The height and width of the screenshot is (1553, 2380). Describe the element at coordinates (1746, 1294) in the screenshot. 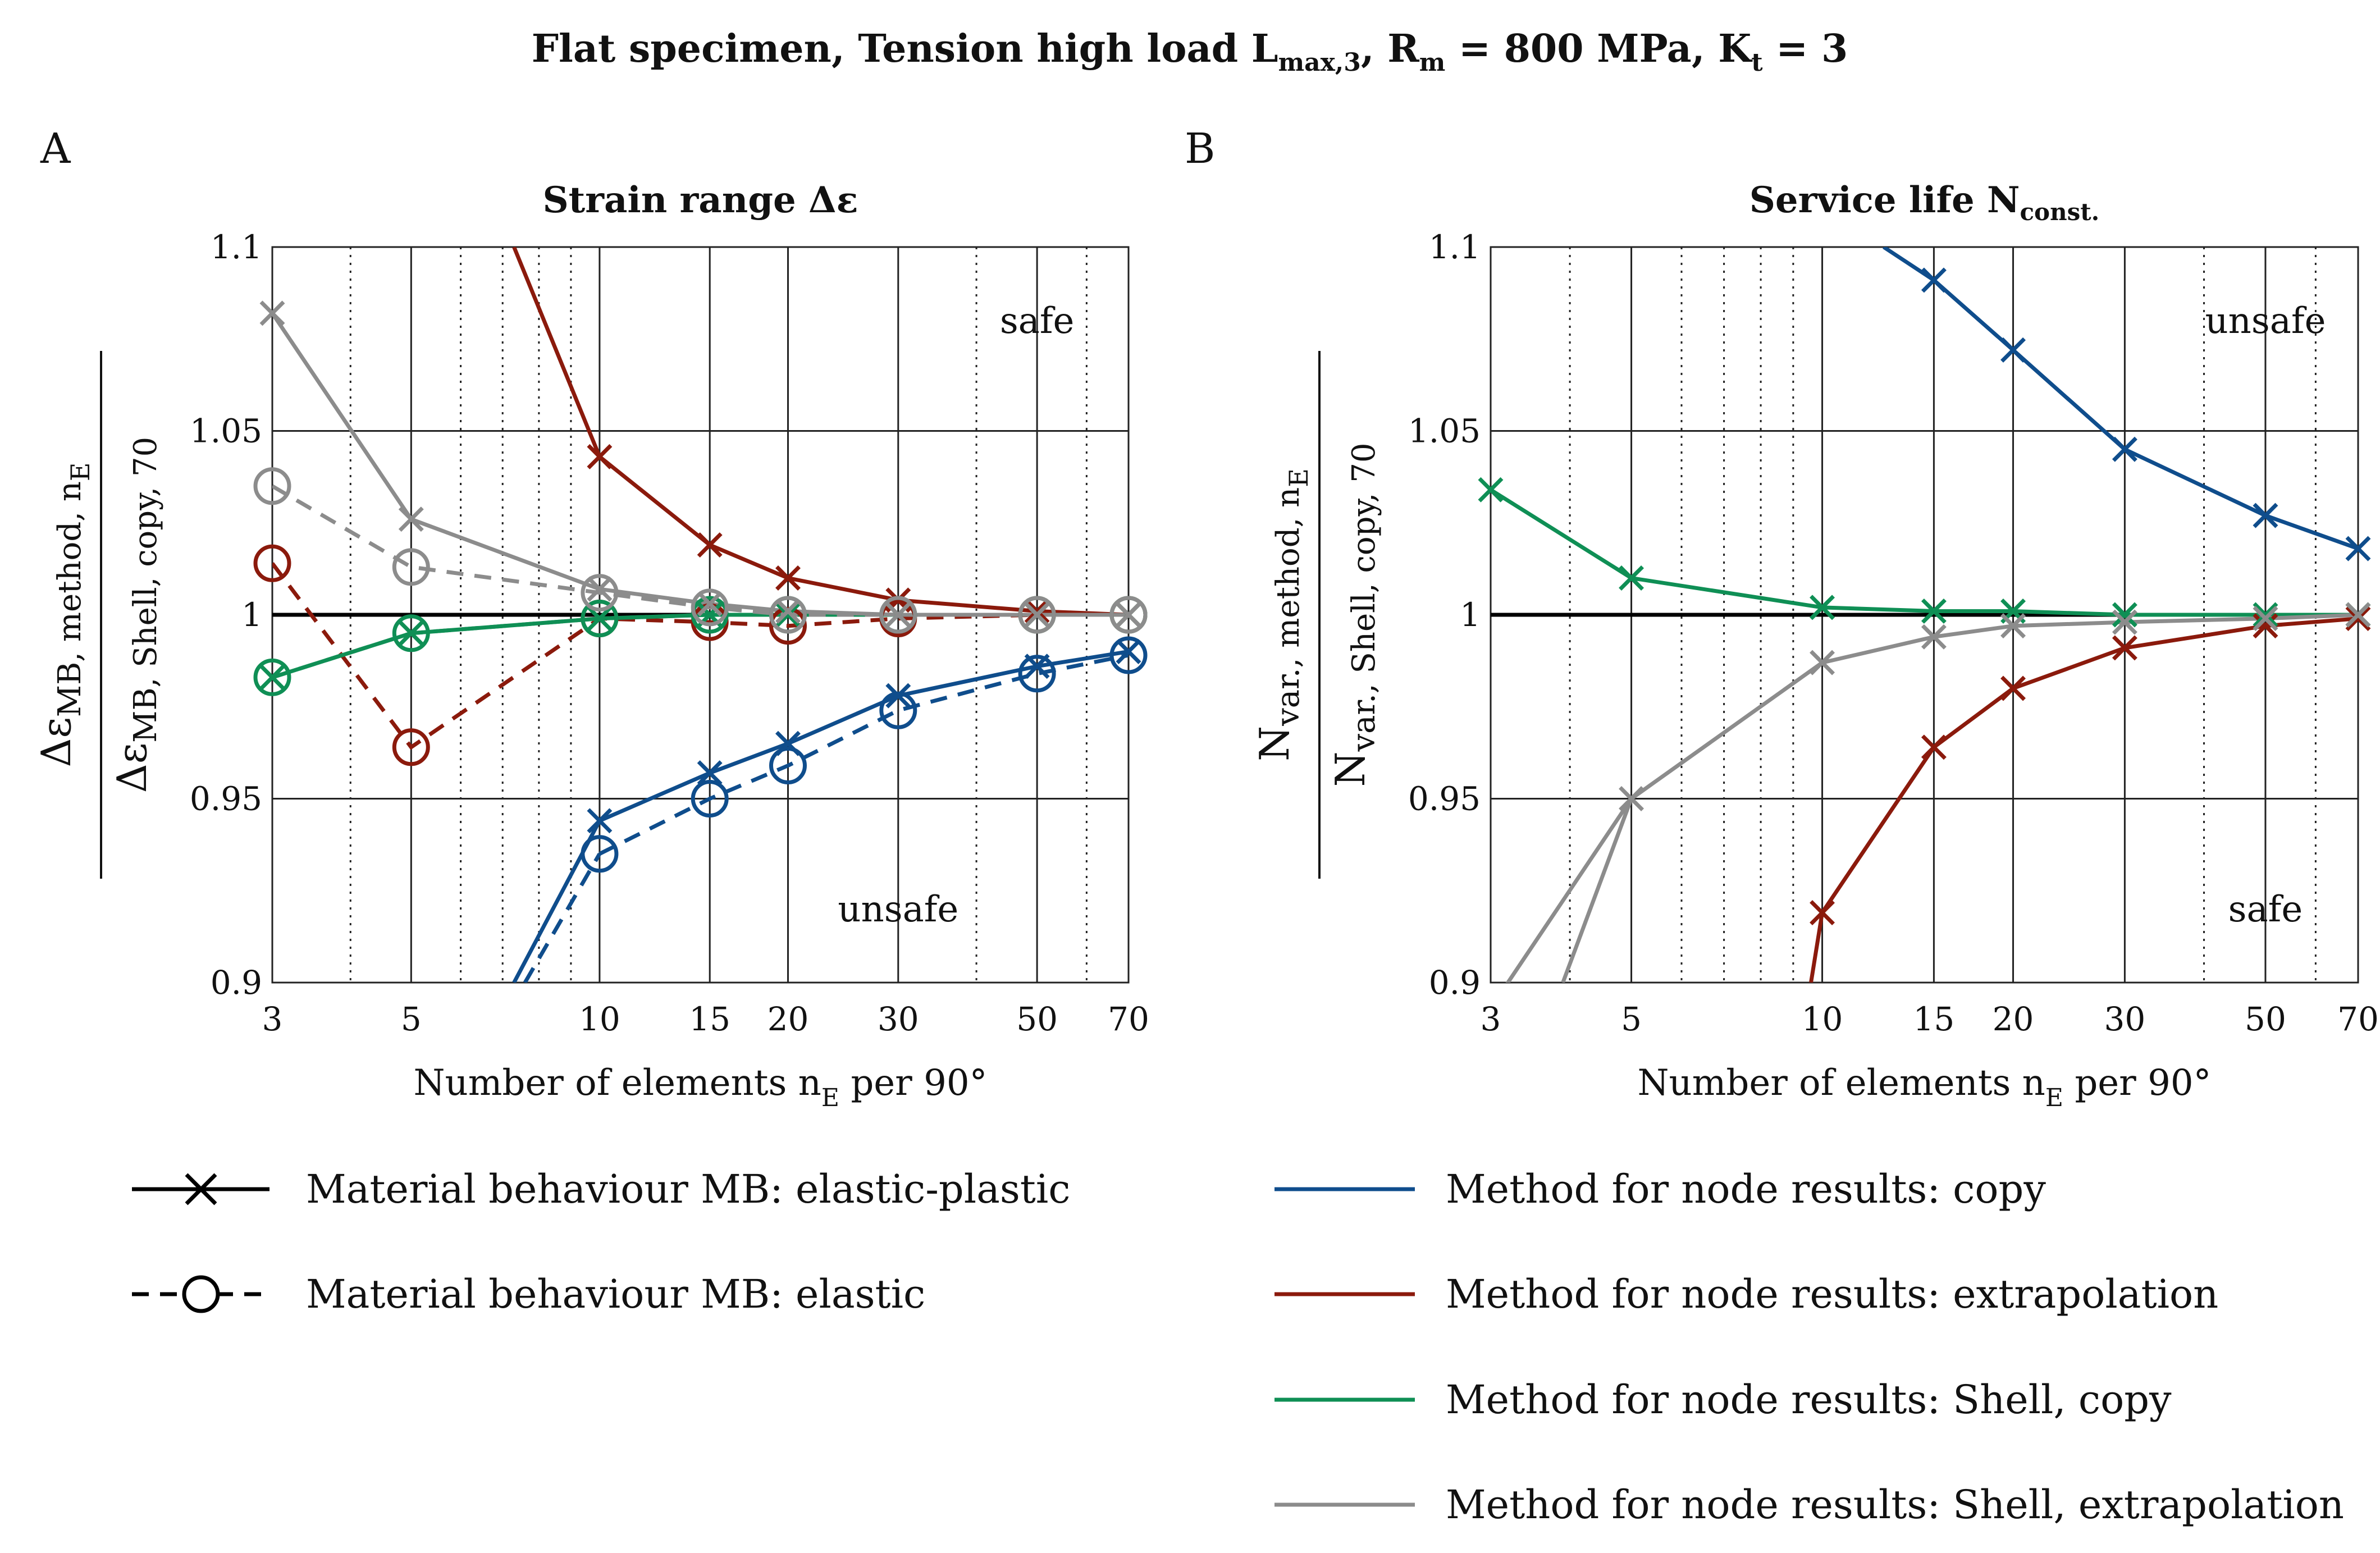

I see `legend-item-extrapolation: Method for node results: extrapolation` at that location.